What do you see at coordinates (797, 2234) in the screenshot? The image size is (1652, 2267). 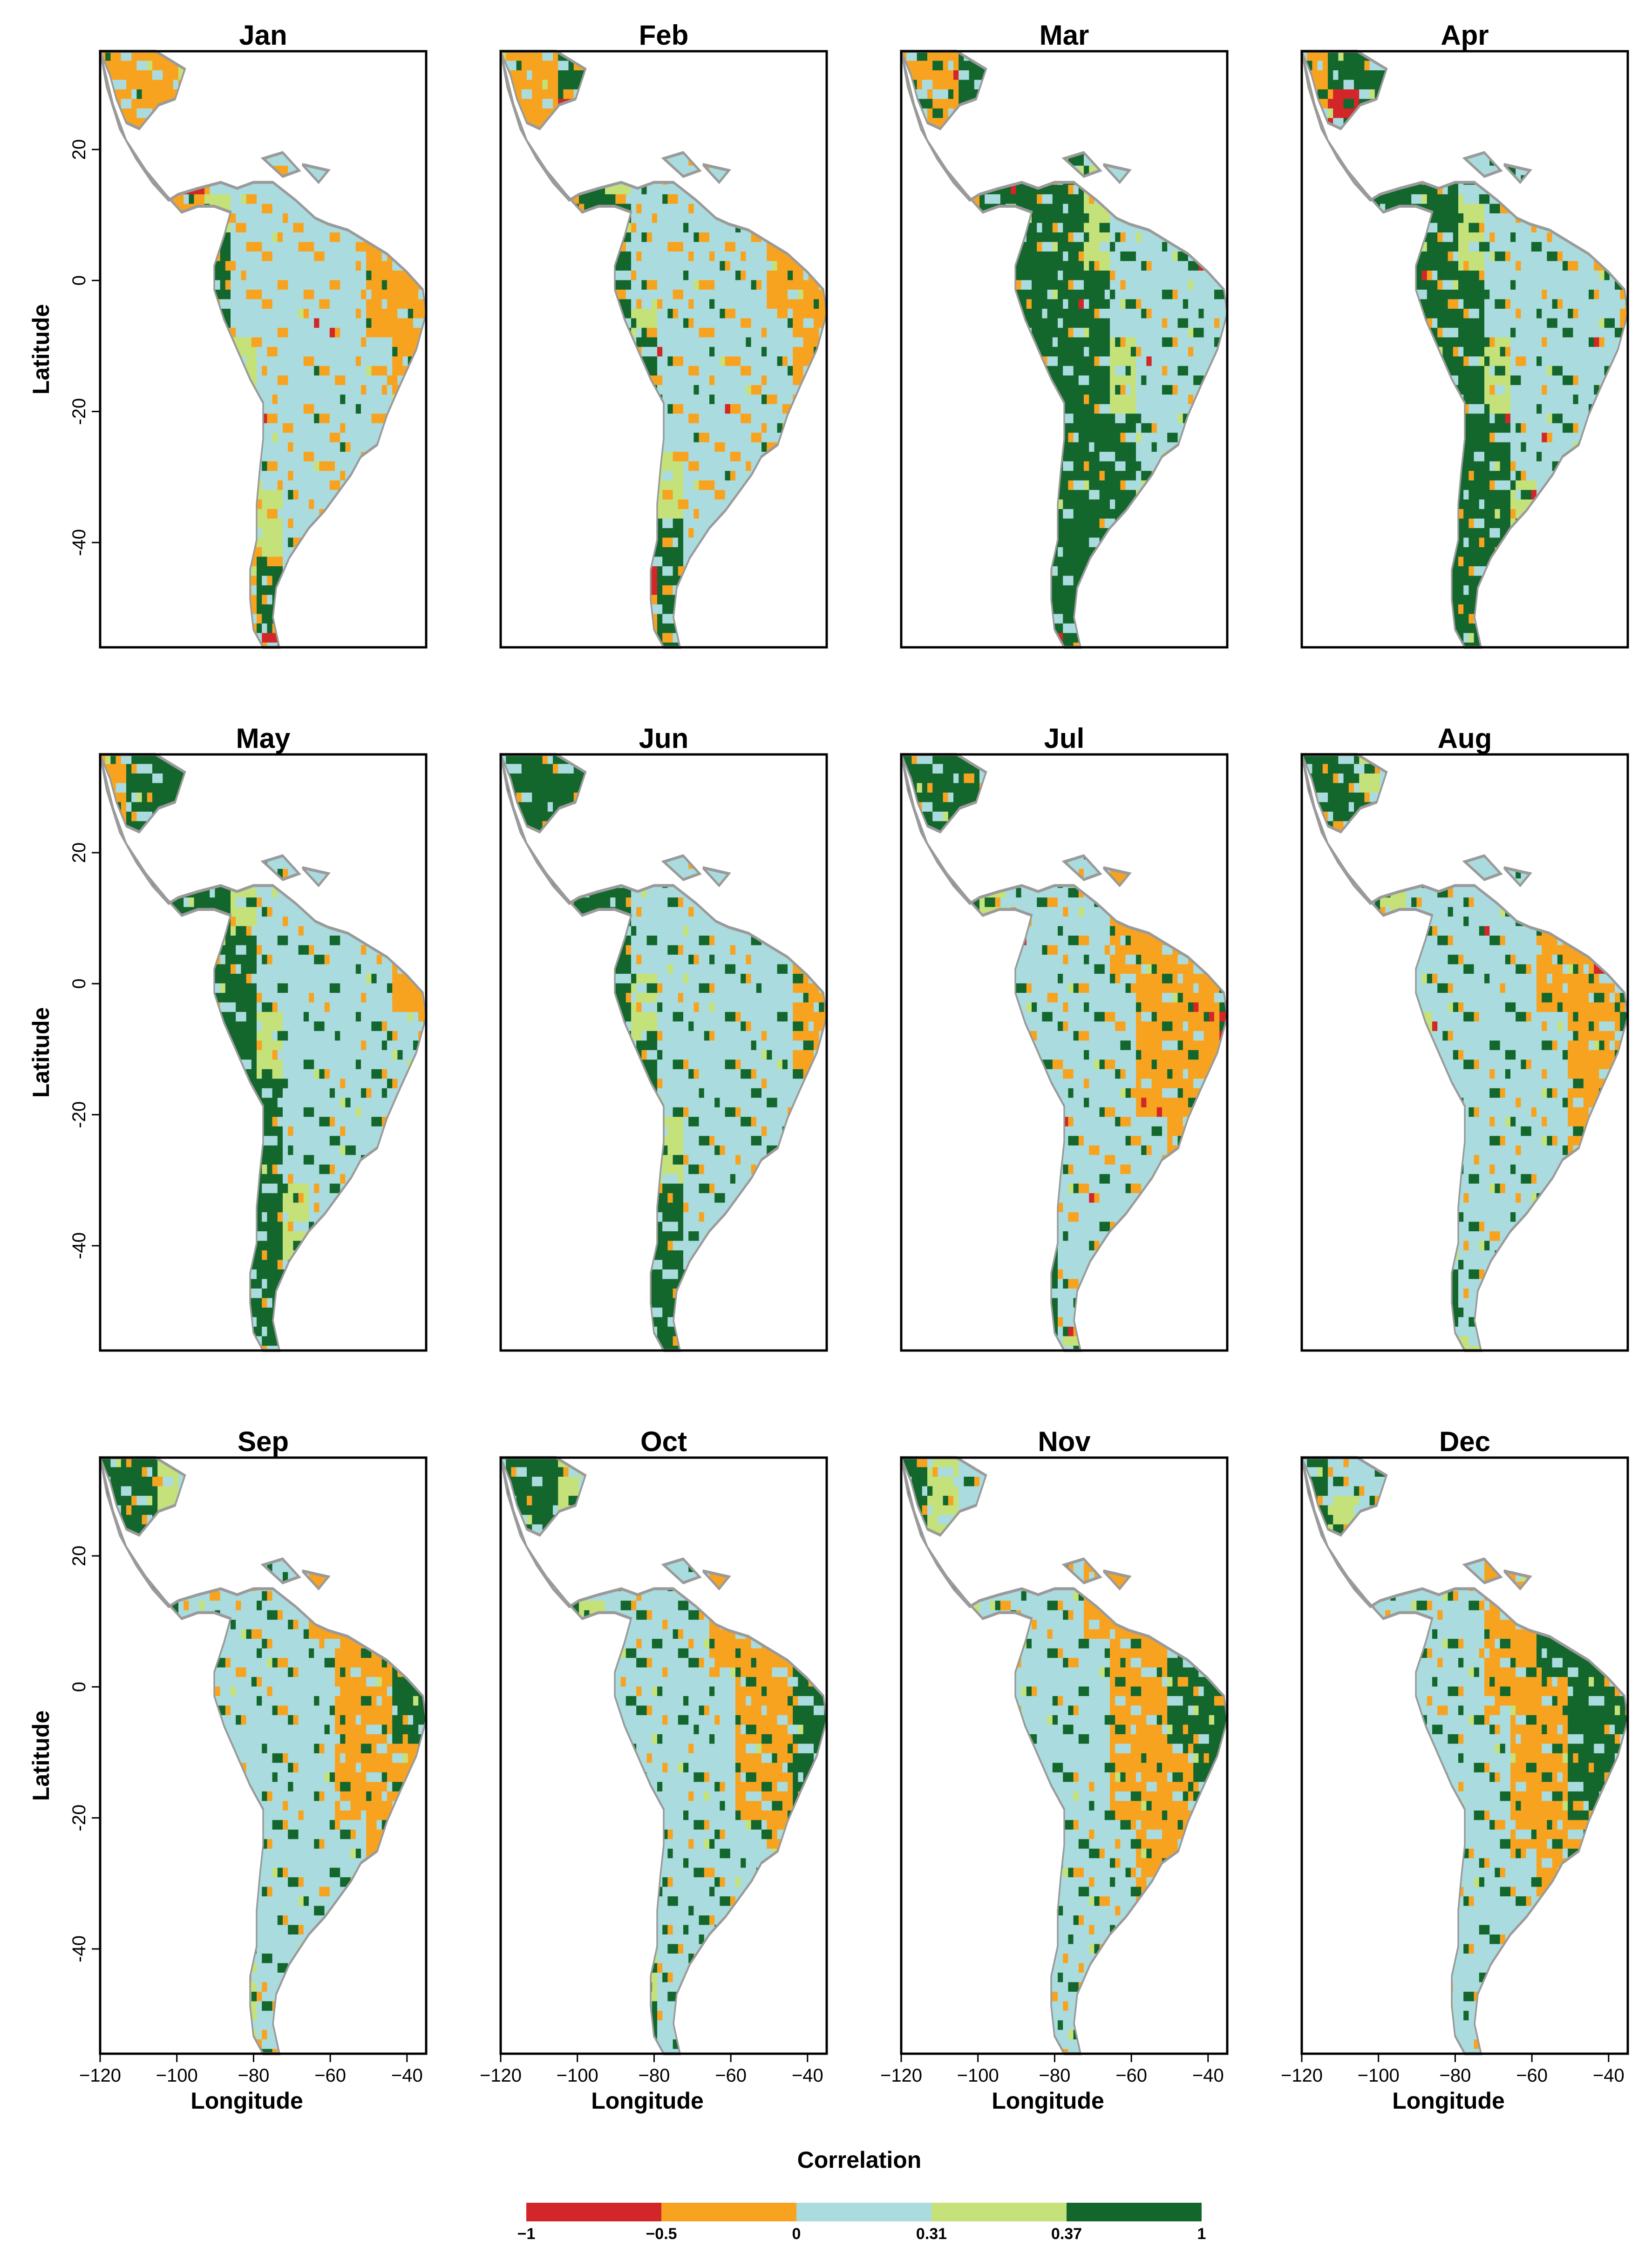 I see `legend-break-label: 0` at bounding box center [797, 2234].